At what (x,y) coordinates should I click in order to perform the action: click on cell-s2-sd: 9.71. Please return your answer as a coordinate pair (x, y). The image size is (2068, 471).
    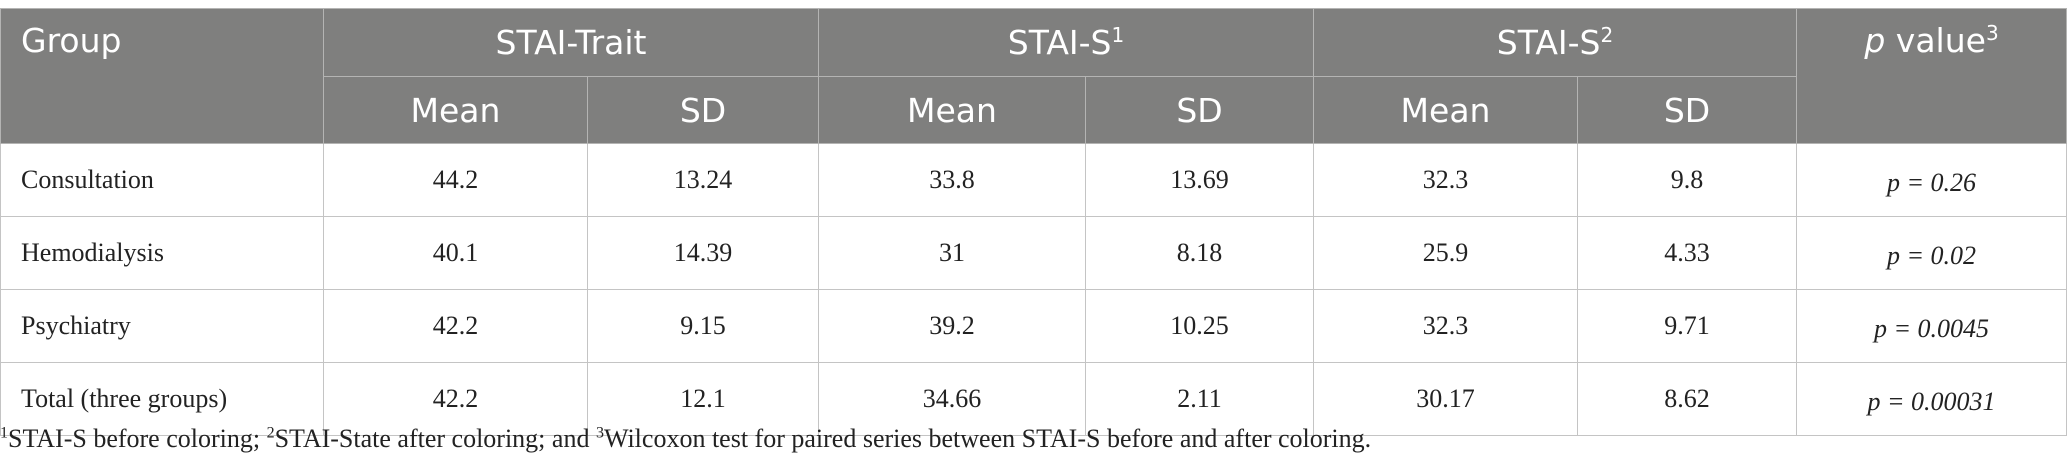
    Looking at the image, I should click on (1687, 326).